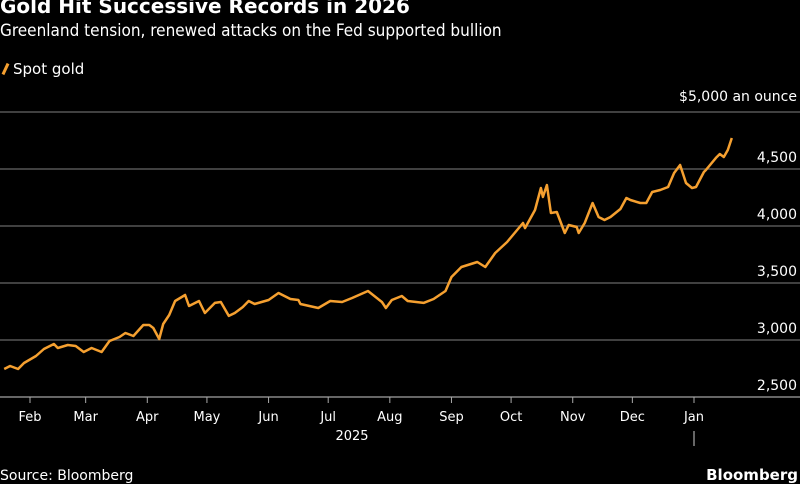 This screenshot has width=800, height=484. What do you see at coordinates (777, 386) in the screenshot?
I see `y-tick-label: 2,500` at bounding box center [777, 386].